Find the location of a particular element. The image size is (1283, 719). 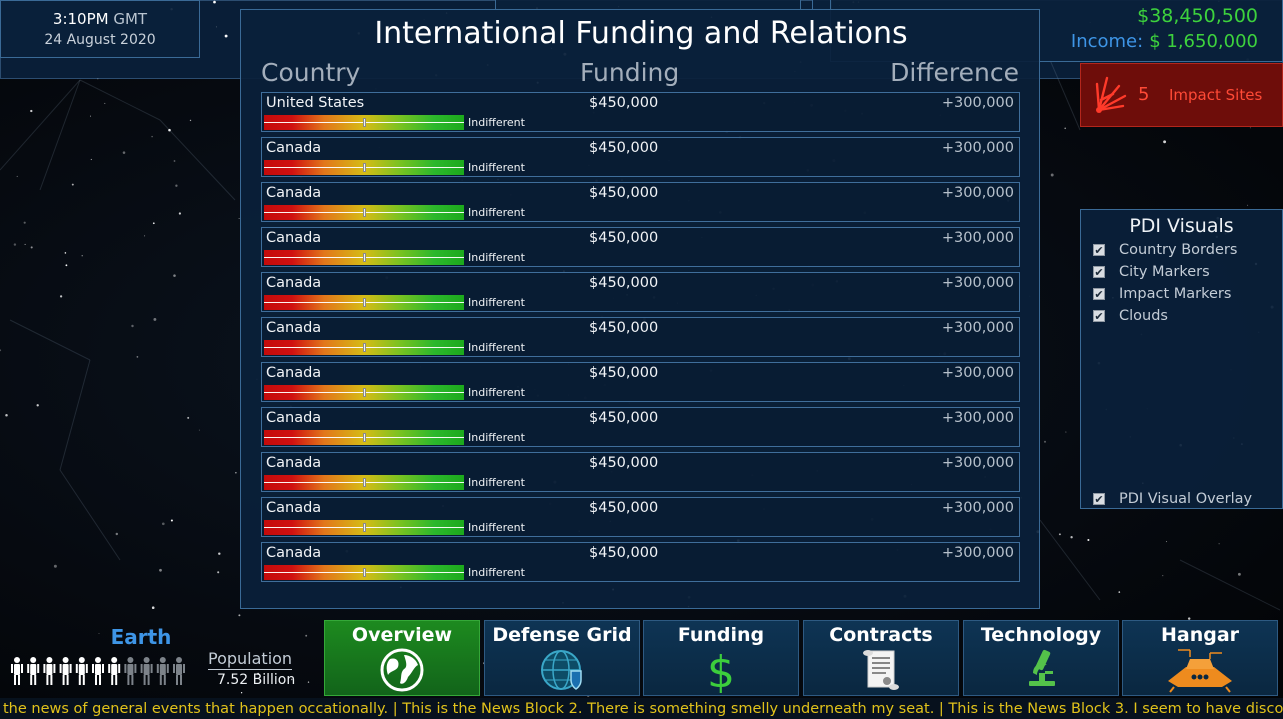

nav-contracts-button: Contracts is located at coordinates (881, 658).